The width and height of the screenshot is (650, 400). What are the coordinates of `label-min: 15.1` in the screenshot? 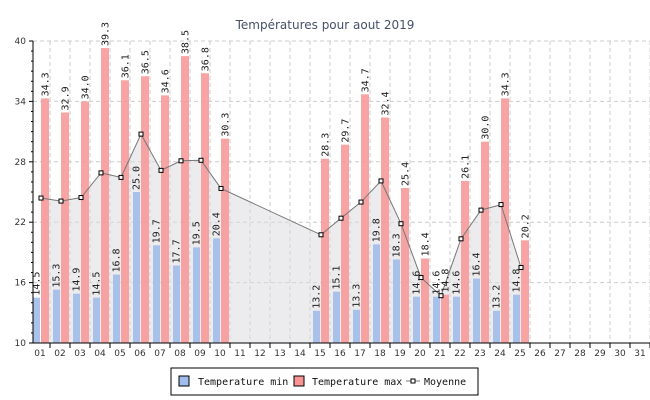 It's located at (337, 278).